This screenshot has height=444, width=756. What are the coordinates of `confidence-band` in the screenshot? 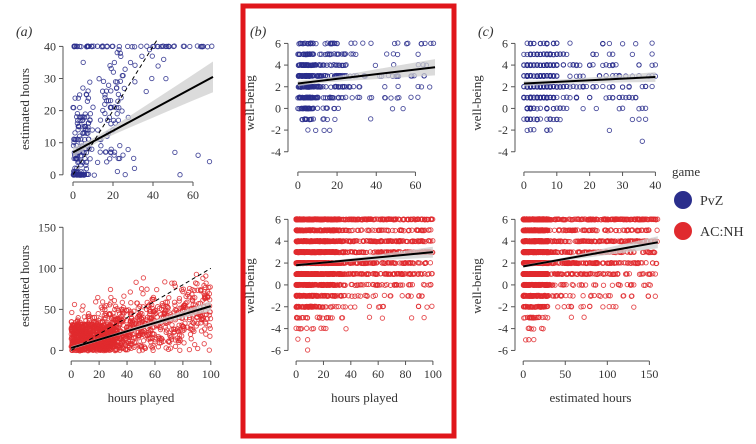 It's located at (366, 73).